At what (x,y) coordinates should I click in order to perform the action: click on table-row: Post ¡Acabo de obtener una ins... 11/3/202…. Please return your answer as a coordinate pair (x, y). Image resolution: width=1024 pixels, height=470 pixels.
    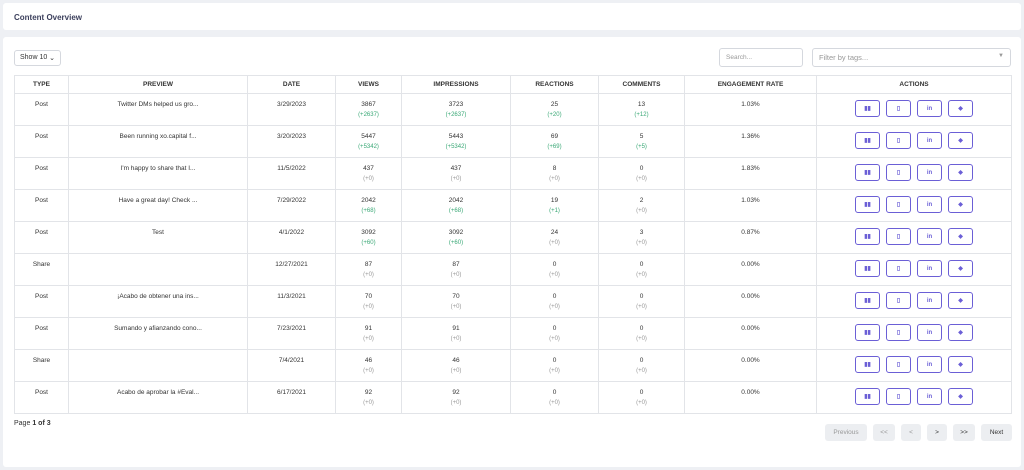
    Looking at the image, I should click on (513, 301).